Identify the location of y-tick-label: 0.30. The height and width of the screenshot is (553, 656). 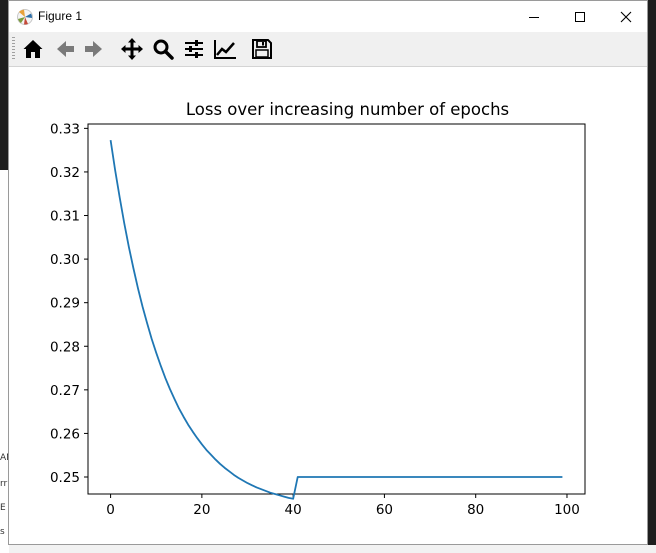
(65, 260).